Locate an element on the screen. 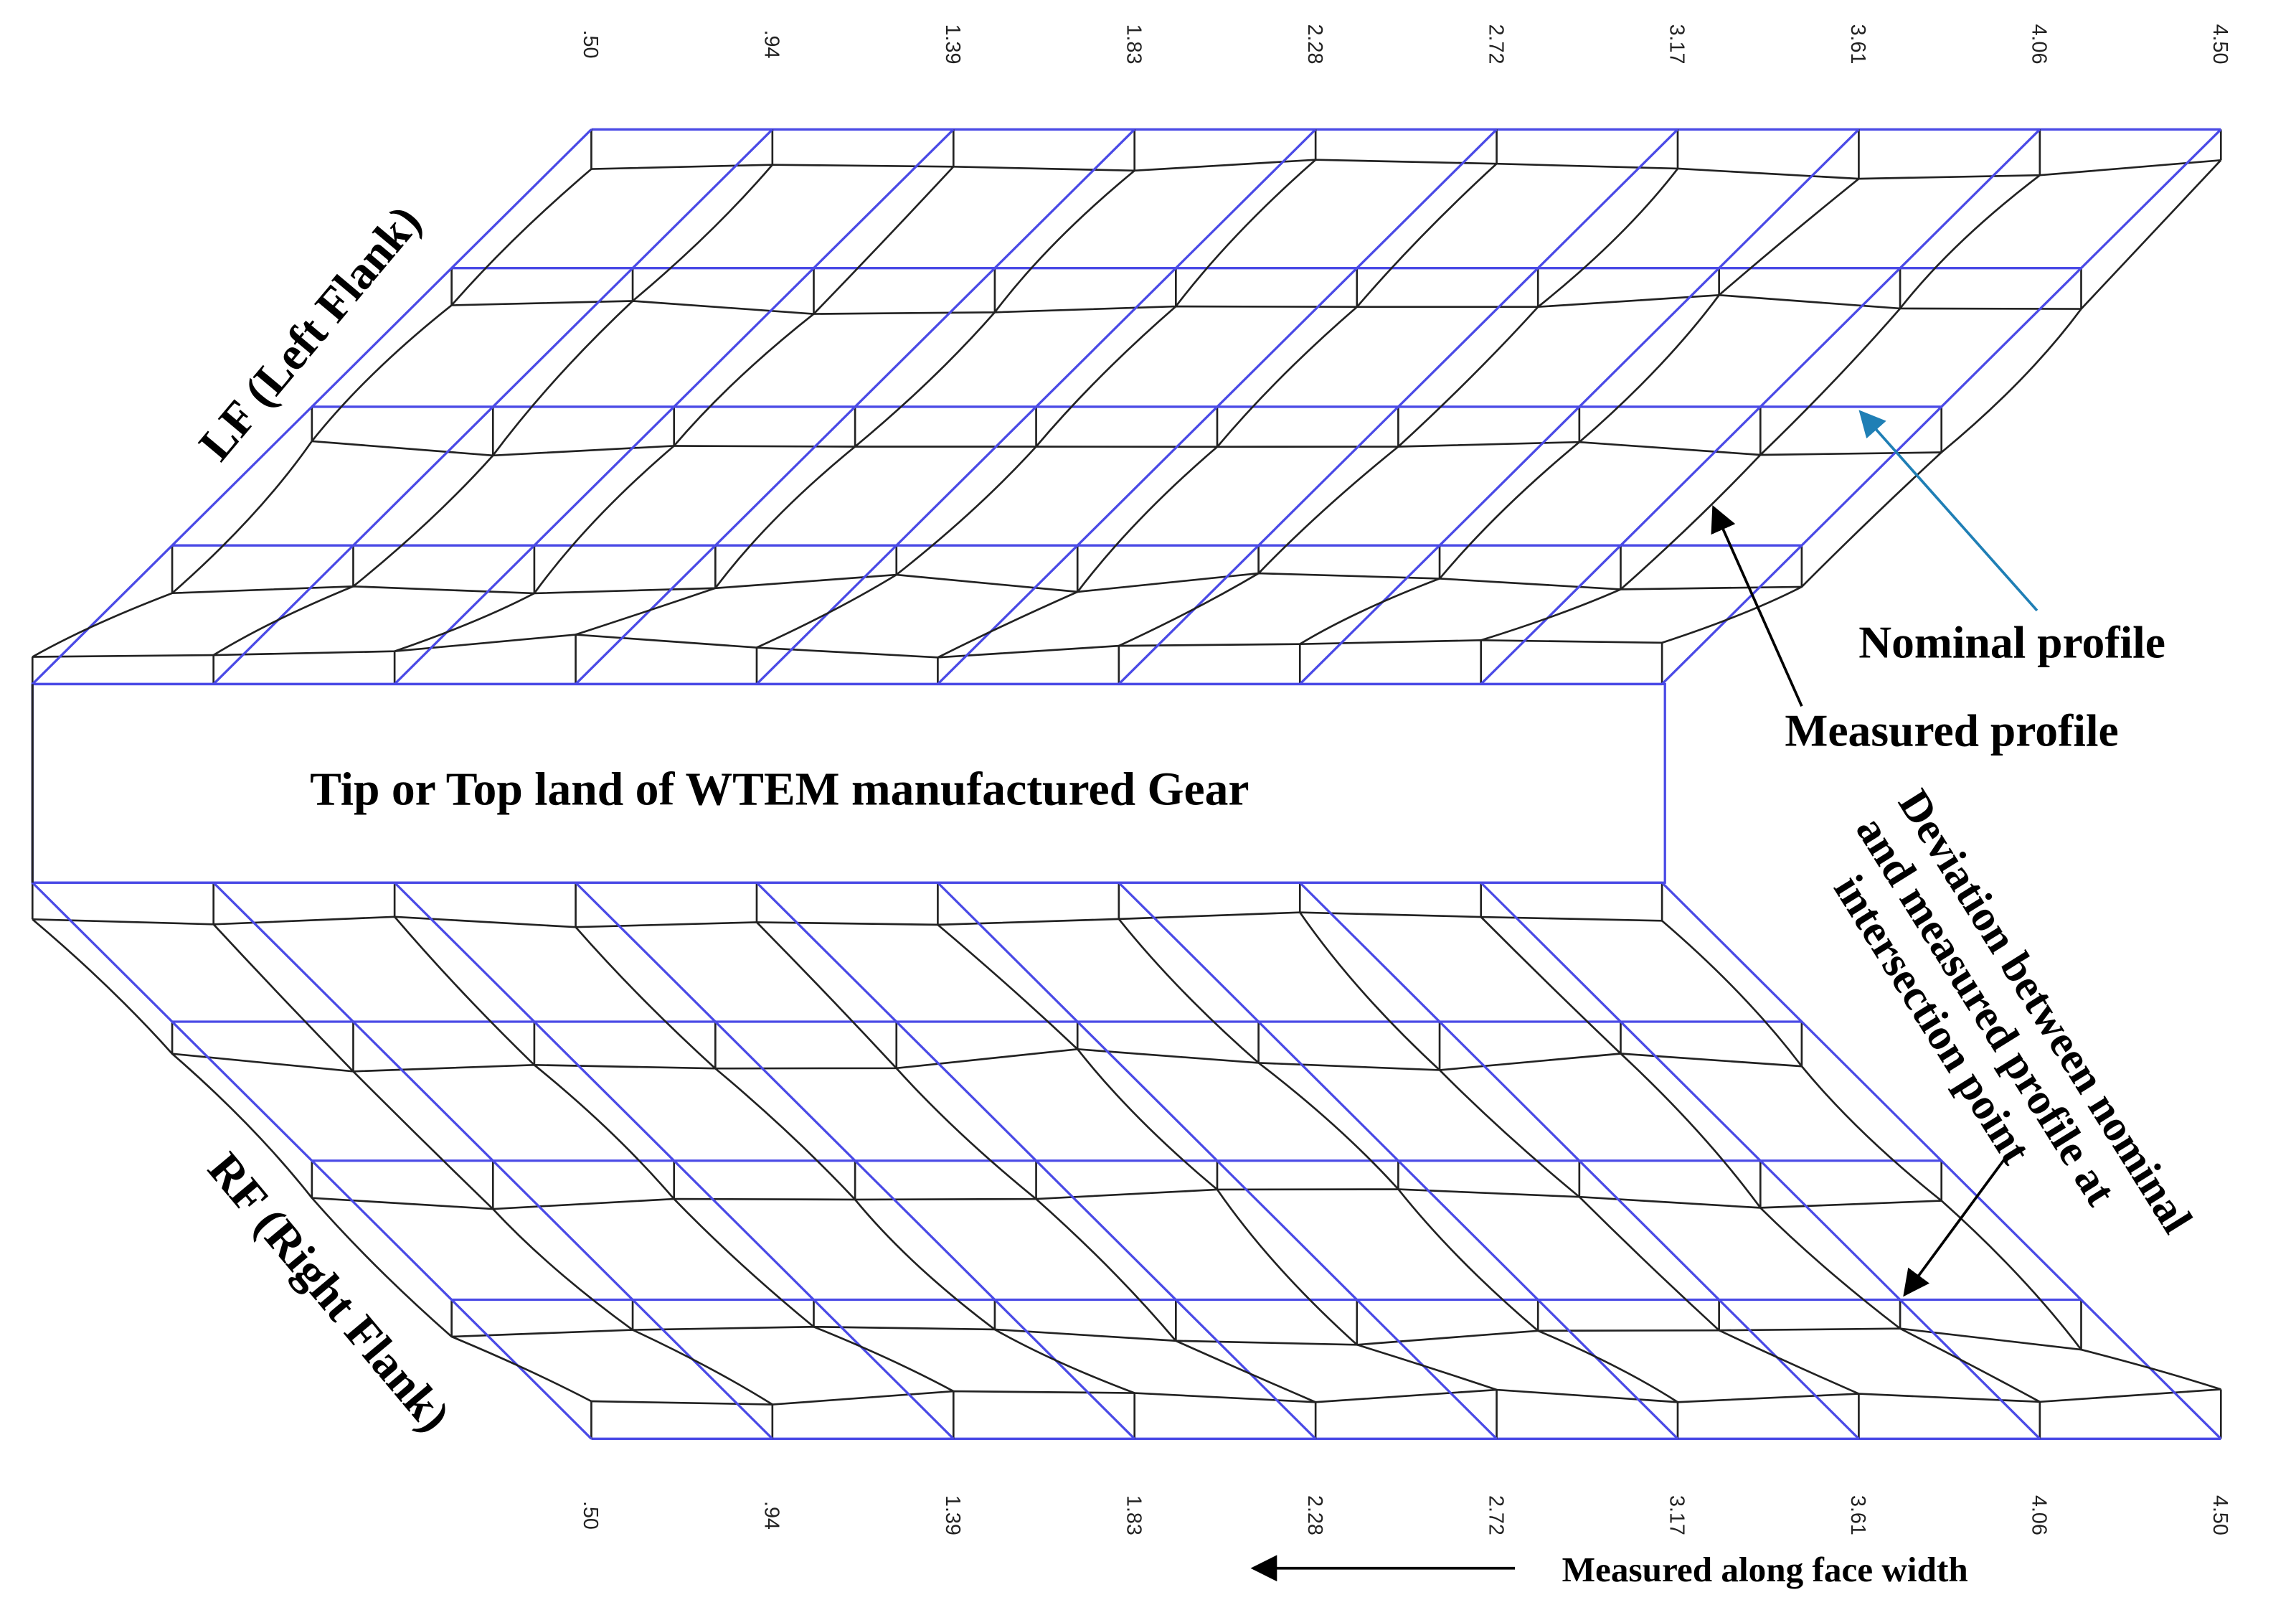 Image resolution: width=2296 pixels, height=1605 pixels. top-axis-label: 1.83 is located at coordinates (1133, 44).